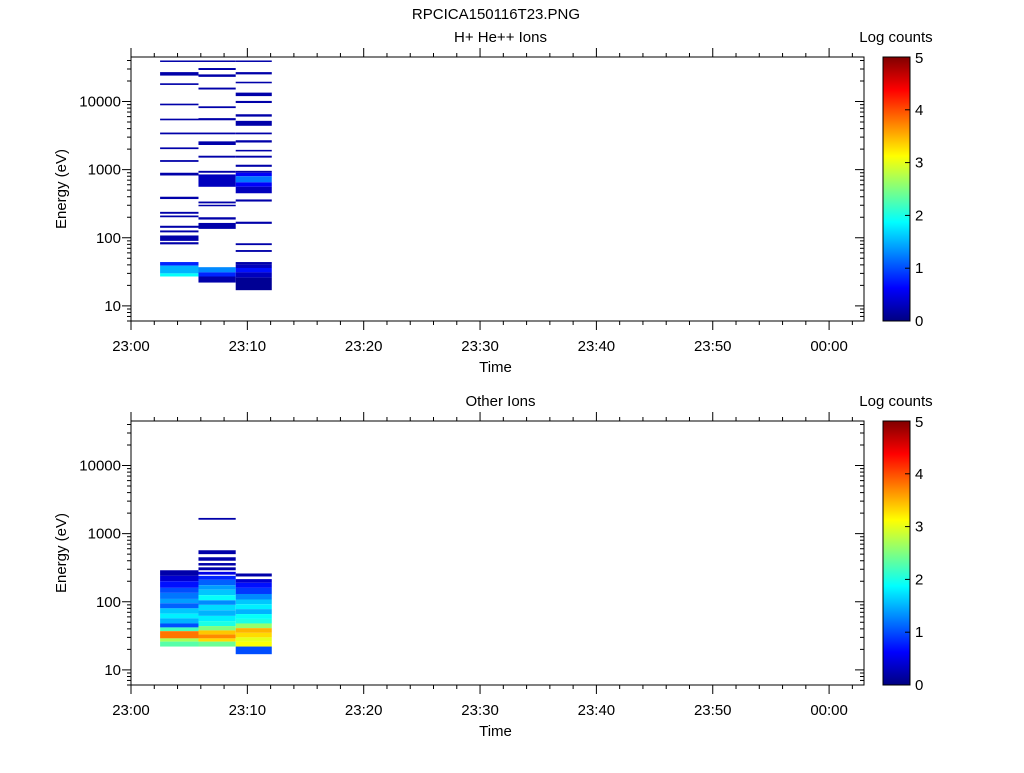 Image resolution: width=1024 pixels, height=773 pixels. Describe the element at coordinates (919, 110) in the screenshot. I see `colorbar-tick-label: 4` at that location.